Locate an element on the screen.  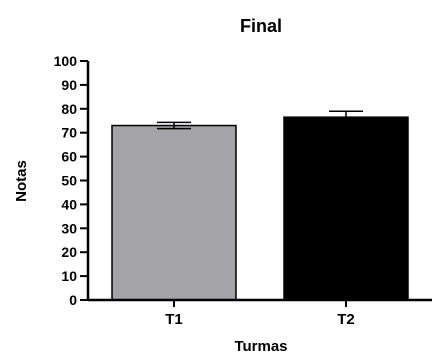
y-tick-label: 80 is located at coordinates (69, 109).